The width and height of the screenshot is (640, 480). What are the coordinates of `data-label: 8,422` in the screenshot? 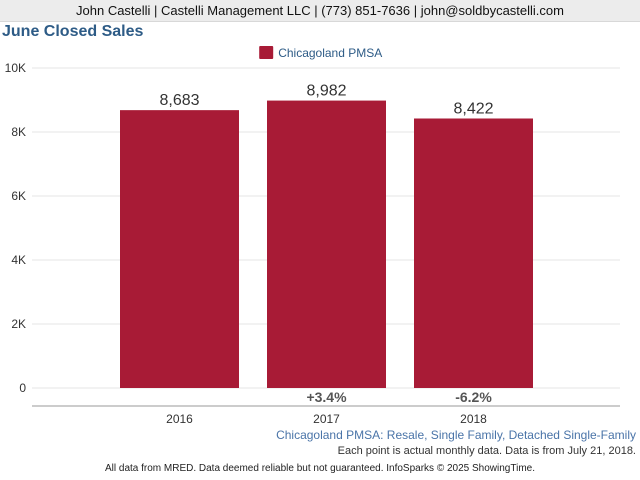 It's located at (473, 108).